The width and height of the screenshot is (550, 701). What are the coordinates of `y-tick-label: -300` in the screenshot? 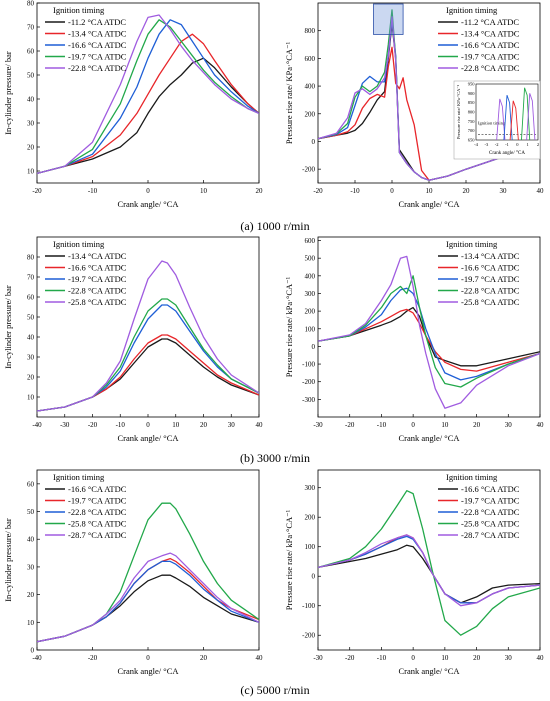 It's located at (308, 400).